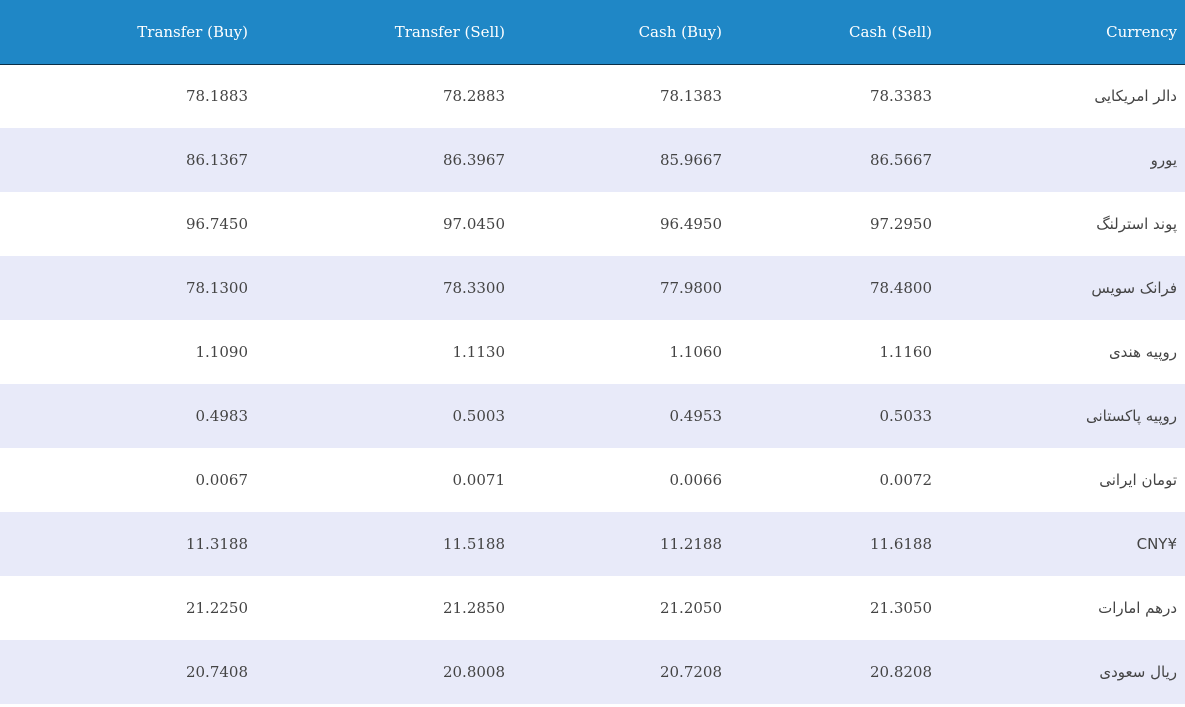  Describe the element at coordinates (1142, 352) in the screenshot. I see `cell-currency: روپیه هندی` at that location.